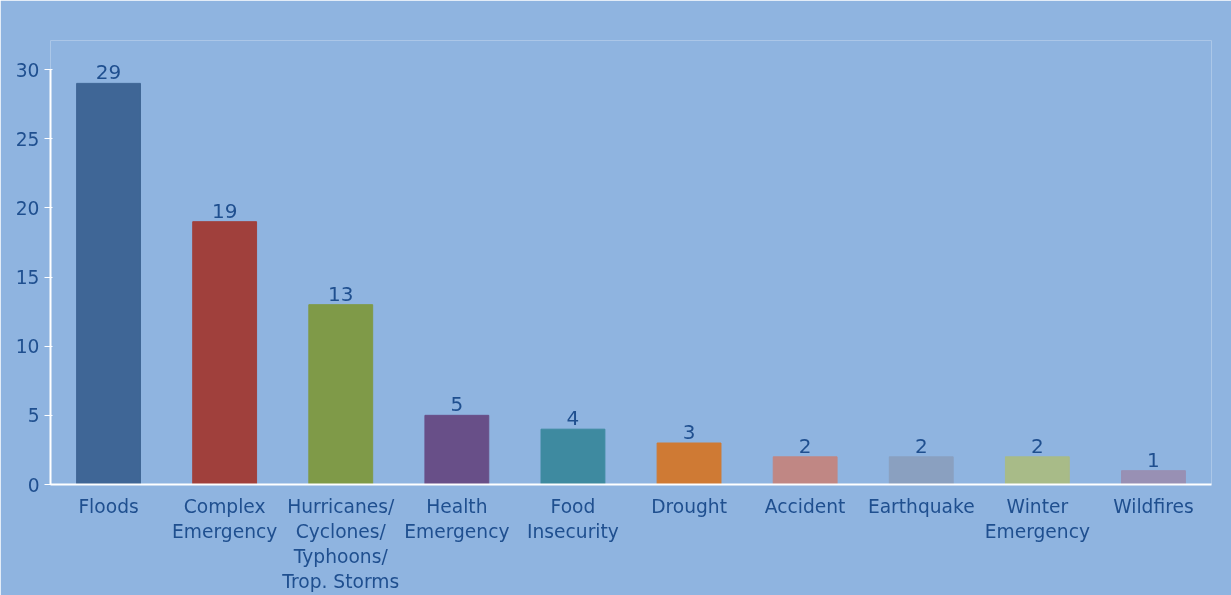 The height and width of the screenshot is (595, 1231). What do you see at coordinates (27, 347) in the screenshot?
I see `y-tick-label: 10` at bounding box center [27, 347].